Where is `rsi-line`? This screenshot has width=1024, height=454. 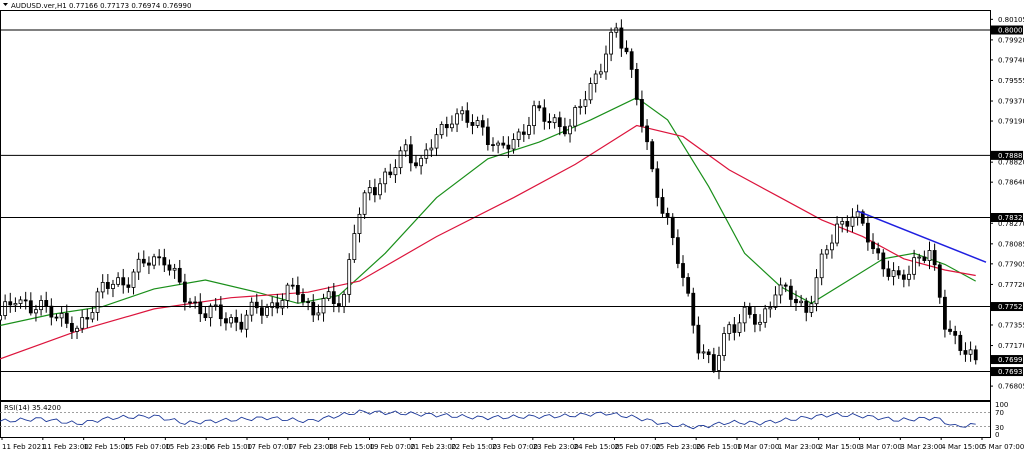 rsi-line is located at coordinates (488, 419).